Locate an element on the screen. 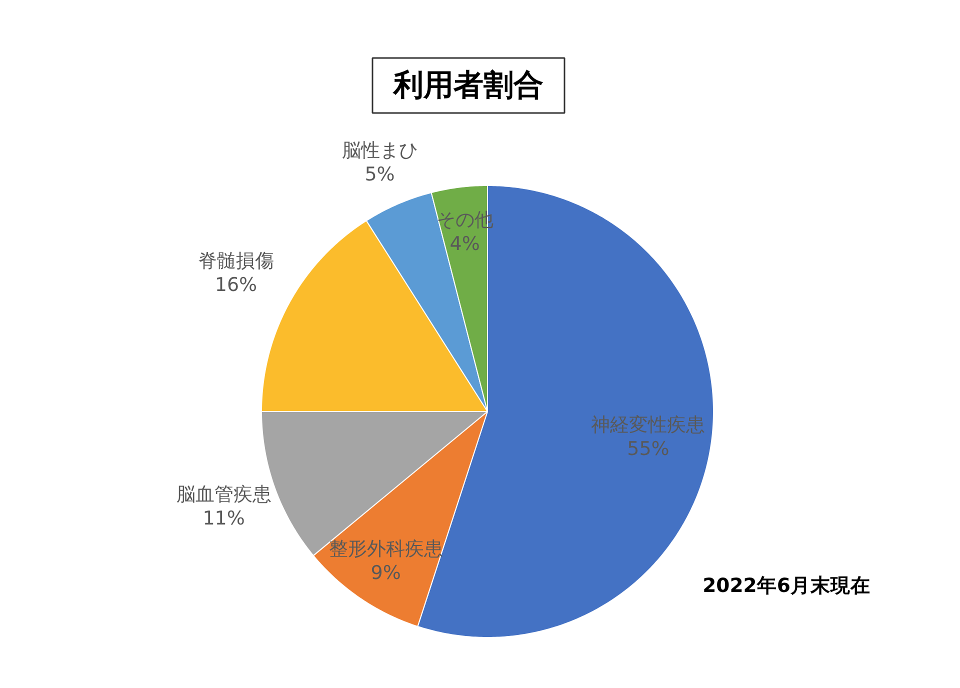 Image resolution: width=960 pixels, height=688 pixels. data-label: 55% is located at coordinates (648, 449).